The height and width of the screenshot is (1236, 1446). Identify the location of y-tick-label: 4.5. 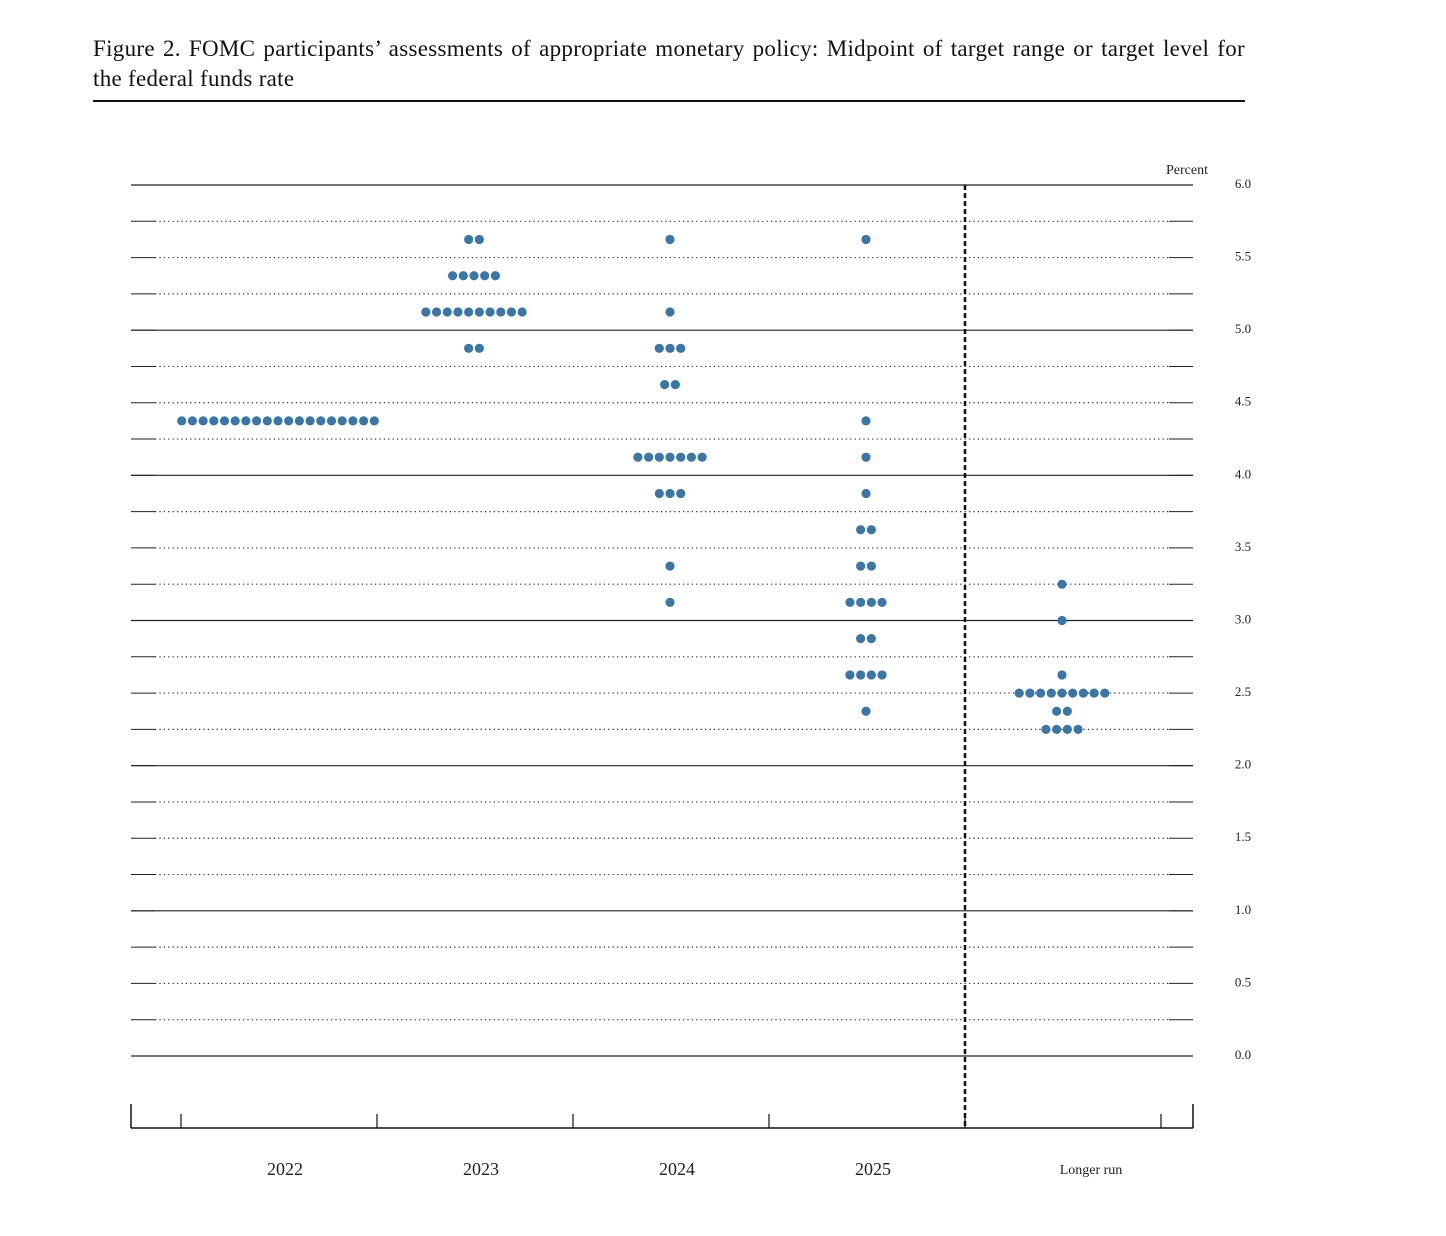
(1243, 401).